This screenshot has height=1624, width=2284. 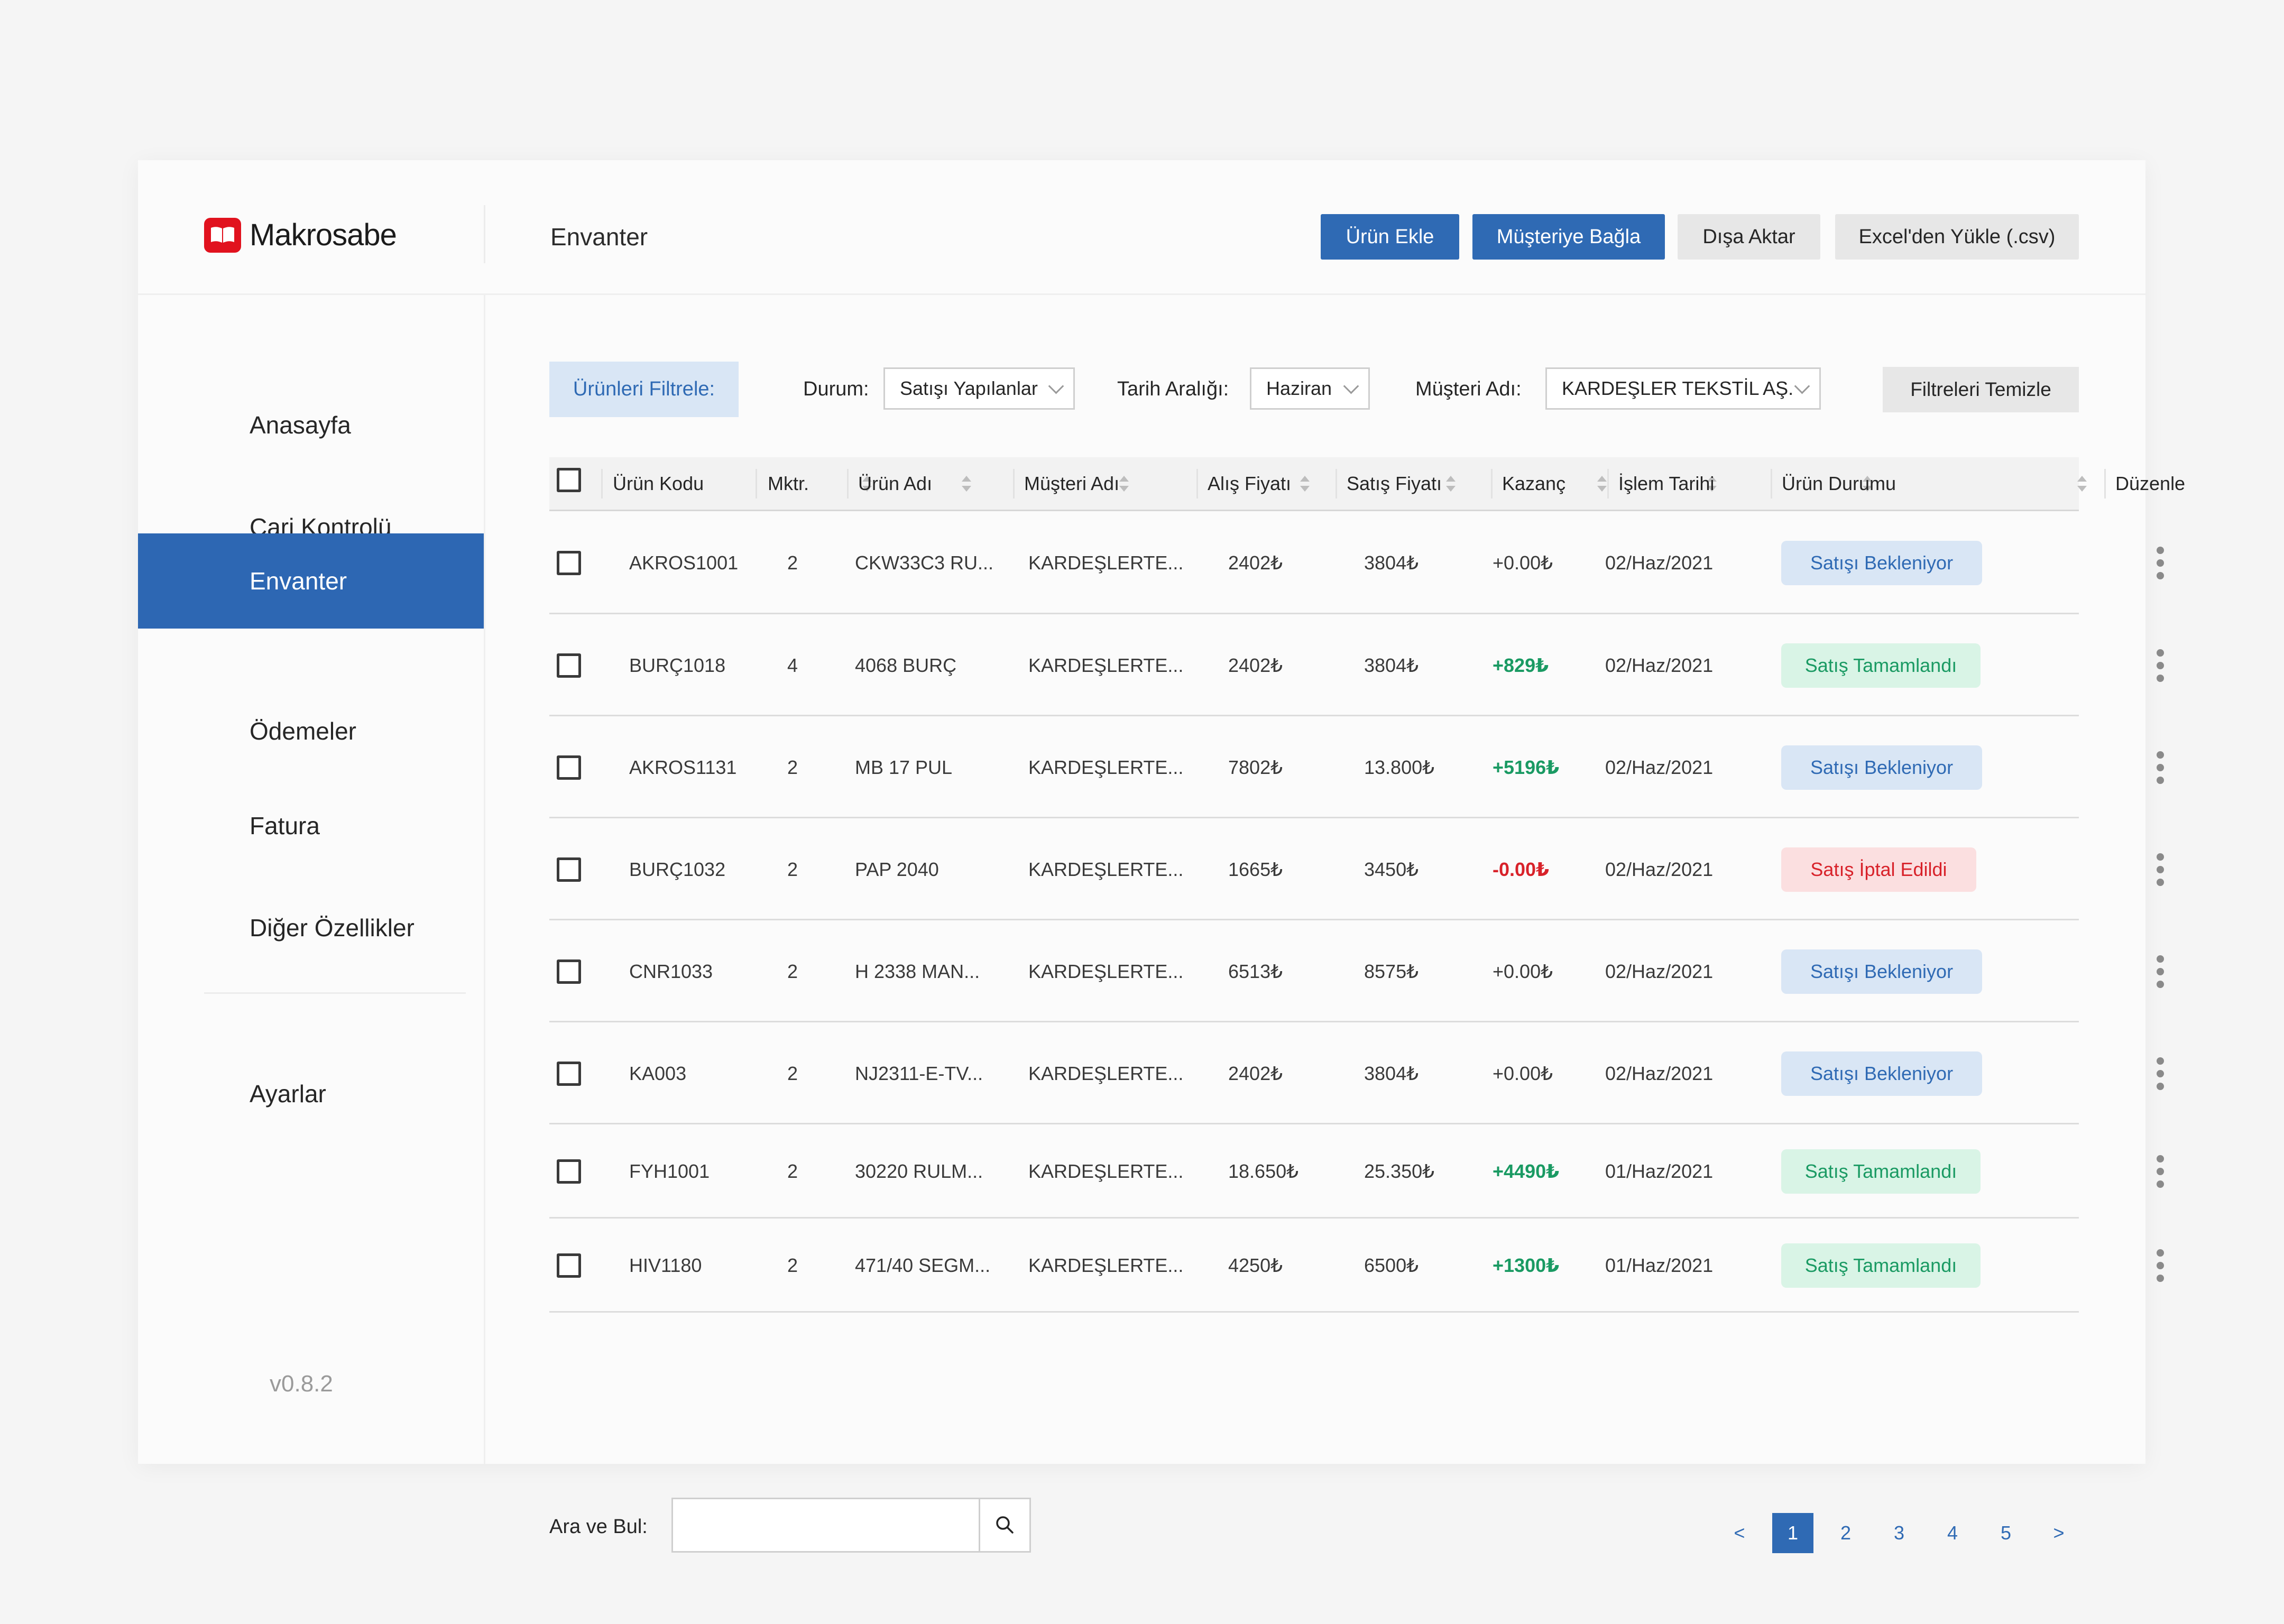 I want to click on cell-kazanc: -0.00₺, so click(x=1521, y=869).